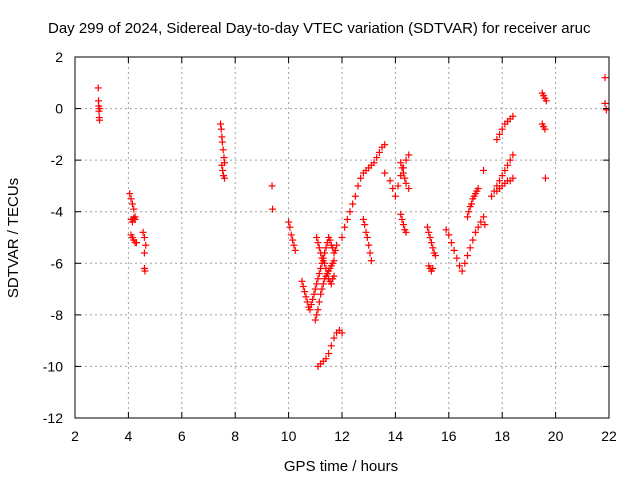 Image resolution: width=640 pixels, height=480 pixels. What do you see at coordinates (289, 436) in the screenshot?
I see `x-tick-label: 10` at bounding box center [289, 436].